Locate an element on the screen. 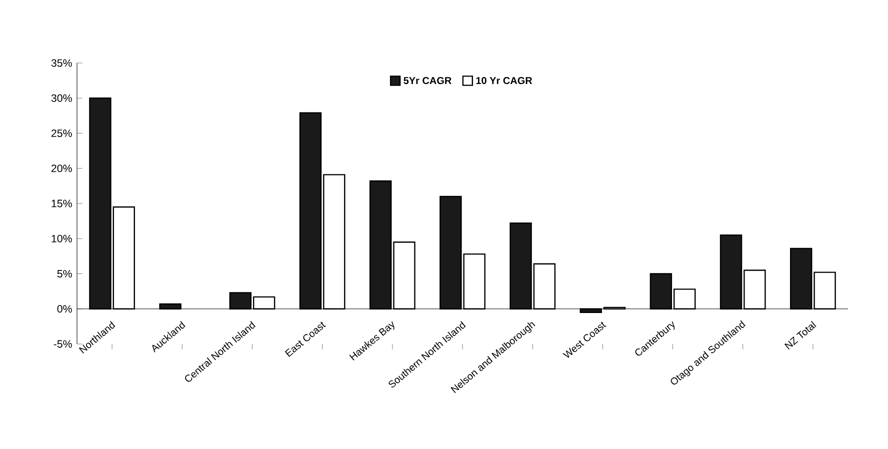 Image resolution: width=888 pixels, height=449 pixels. y-tick-label: 25% is located at coordinates (61, 133).